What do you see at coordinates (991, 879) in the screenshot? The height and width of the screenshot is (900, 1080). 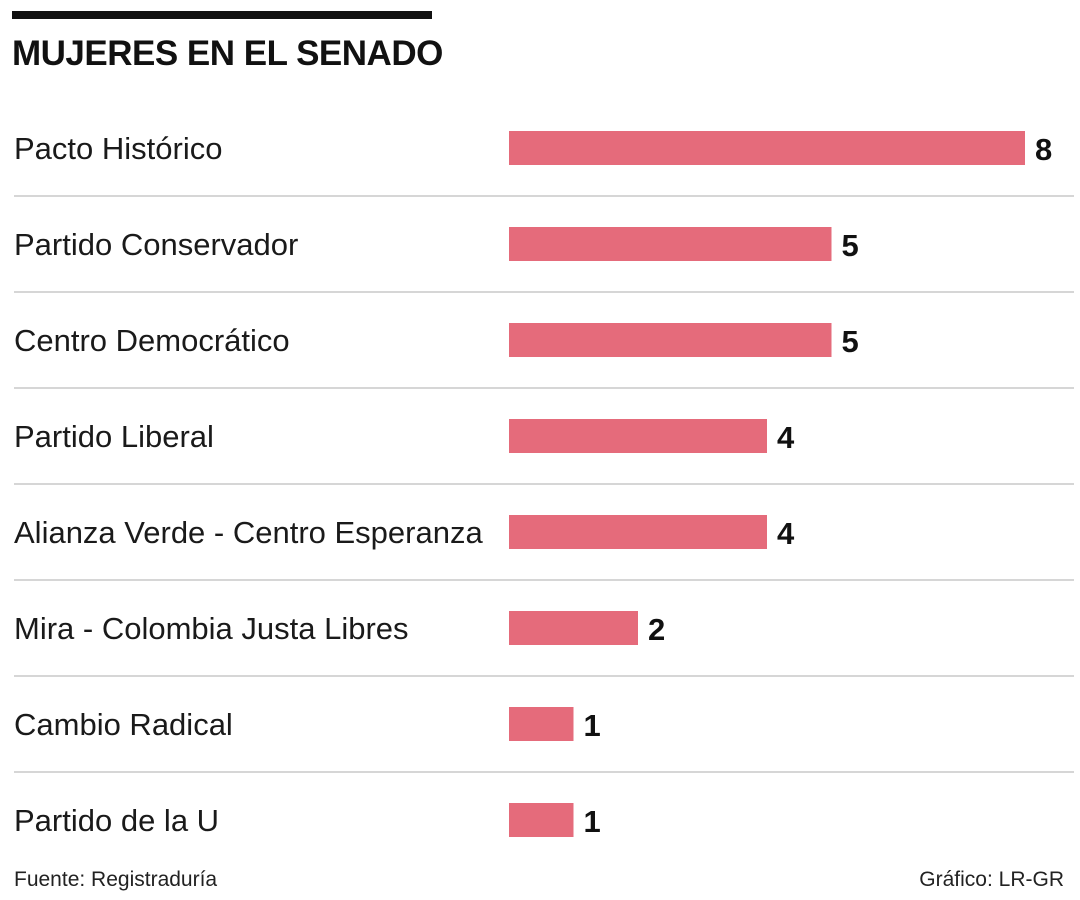 I see `credit-note: Gráfico: LR-GR` at bounding box center [991, 879].